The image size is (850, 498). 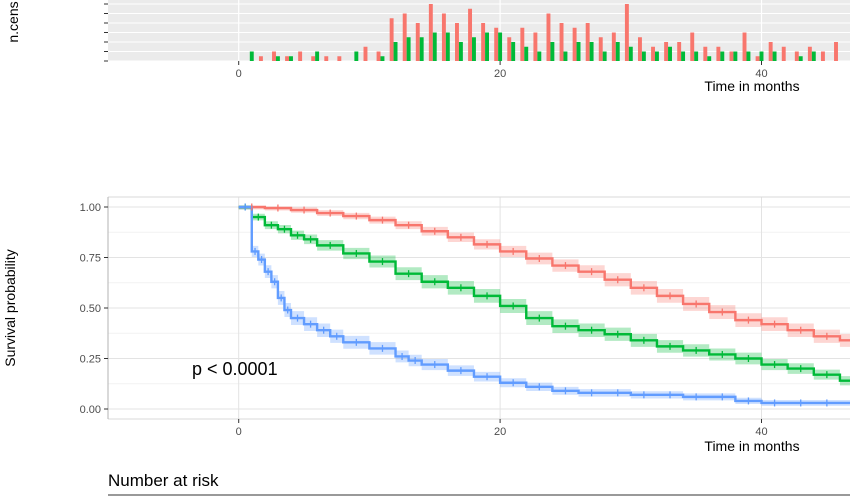 I want to click on survival-y-tick-label: 0.50, so click(x=90, y=309).